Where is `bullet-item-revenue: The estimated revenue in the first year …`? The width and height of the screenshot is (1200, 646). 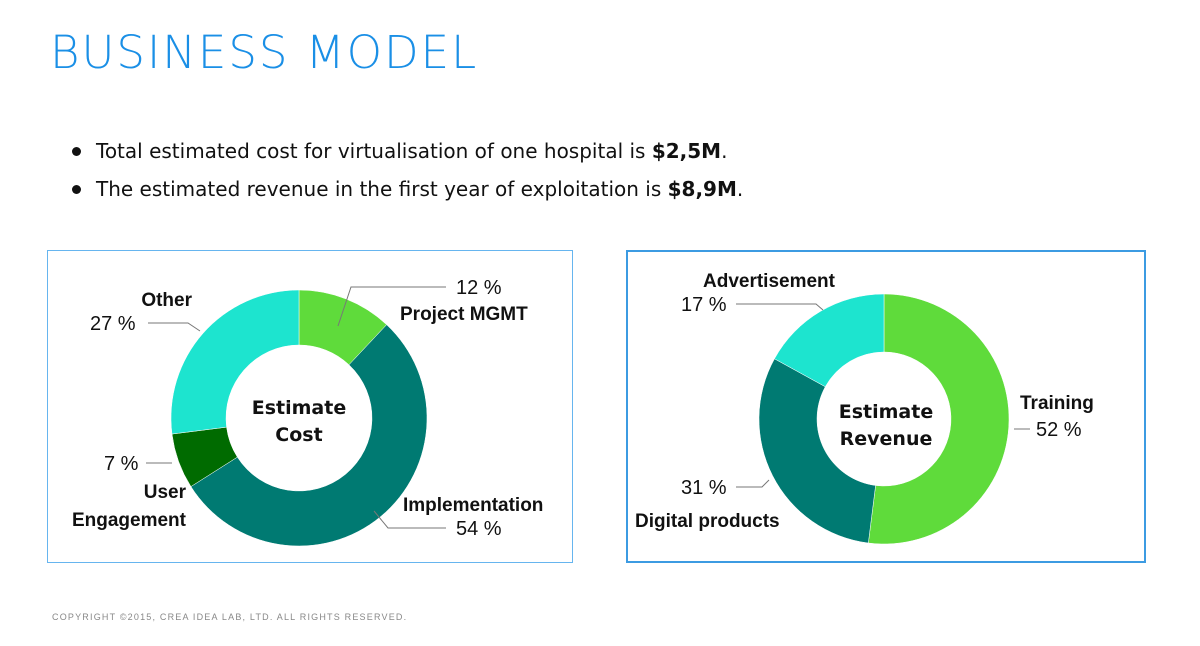 bullet-item-revenue: The estimated revenue in the first year … is located at coordinates (407, 189).